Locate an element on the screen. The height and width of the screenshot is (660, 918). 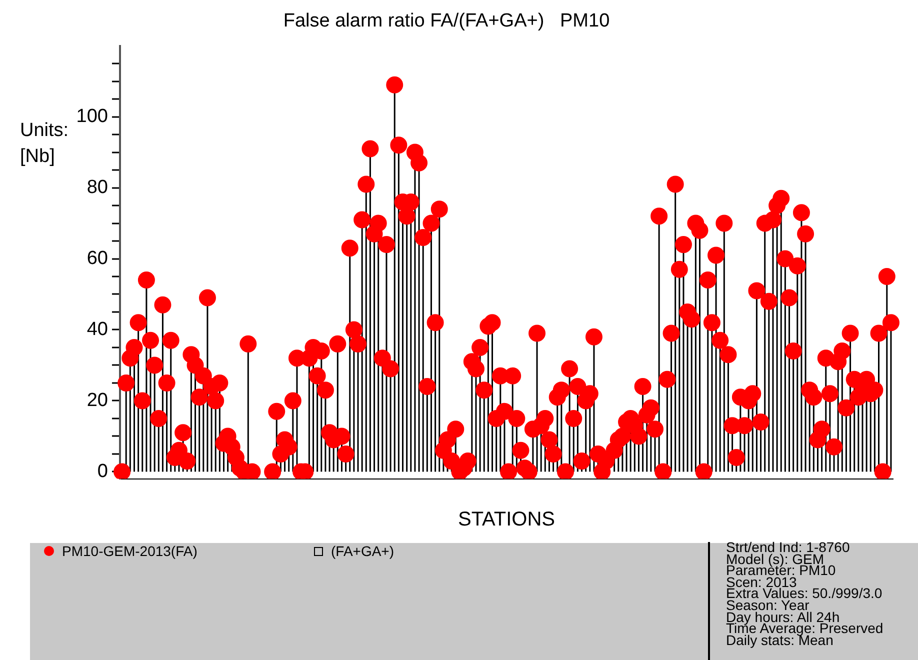
y-tick-label: 0 is located at coordinates (102, 471).